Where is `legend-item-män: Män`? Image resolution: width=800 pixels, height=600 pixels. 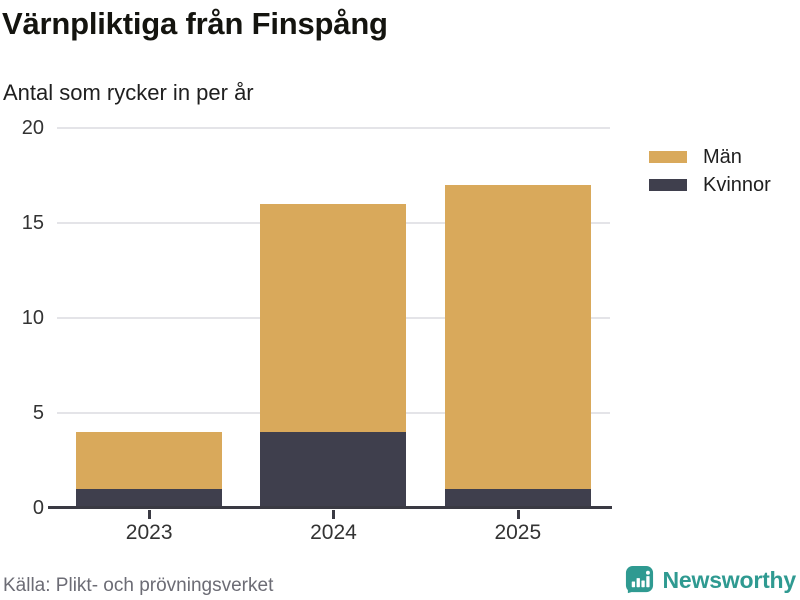 legend-item-män: Män is located at coordinates (710, 156).